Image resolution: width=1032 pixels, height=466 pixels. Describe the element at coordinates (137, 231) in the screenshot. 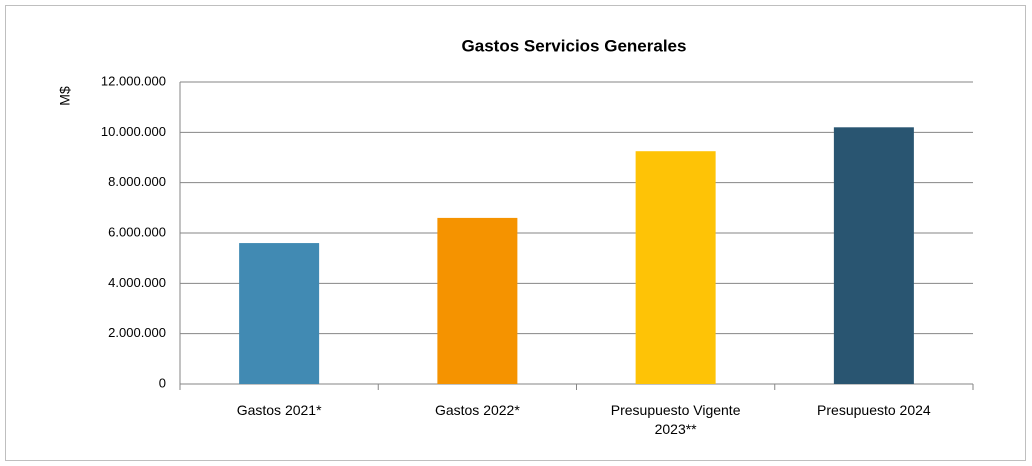

I see `y-tick-label: 6.000.000` at that location.